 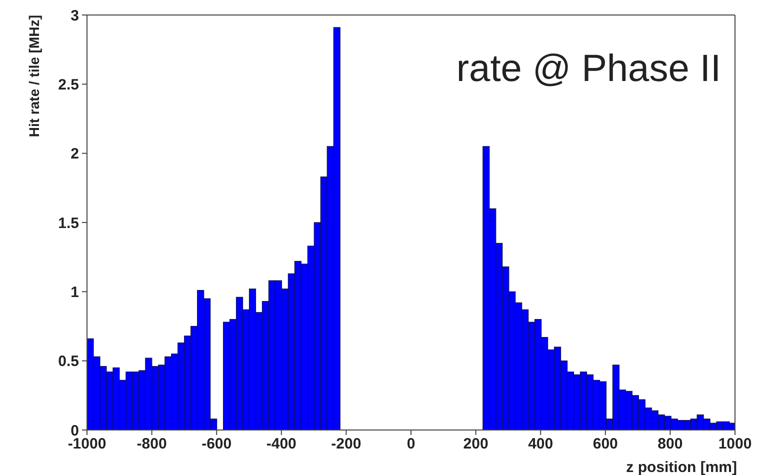 What do you see at coordinates (475, 444) in the screenshot?
I see `x-tick-label: 200` at bounding box center [475, 444].